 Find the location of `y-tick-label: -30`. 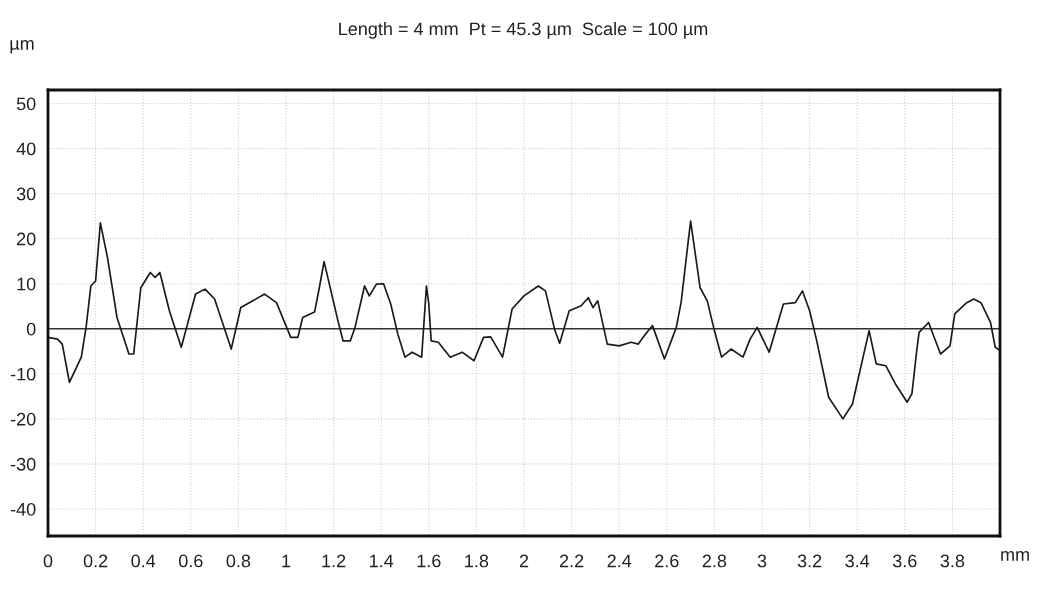

y-tick-label: -30 is located at coordinates (23, 464).